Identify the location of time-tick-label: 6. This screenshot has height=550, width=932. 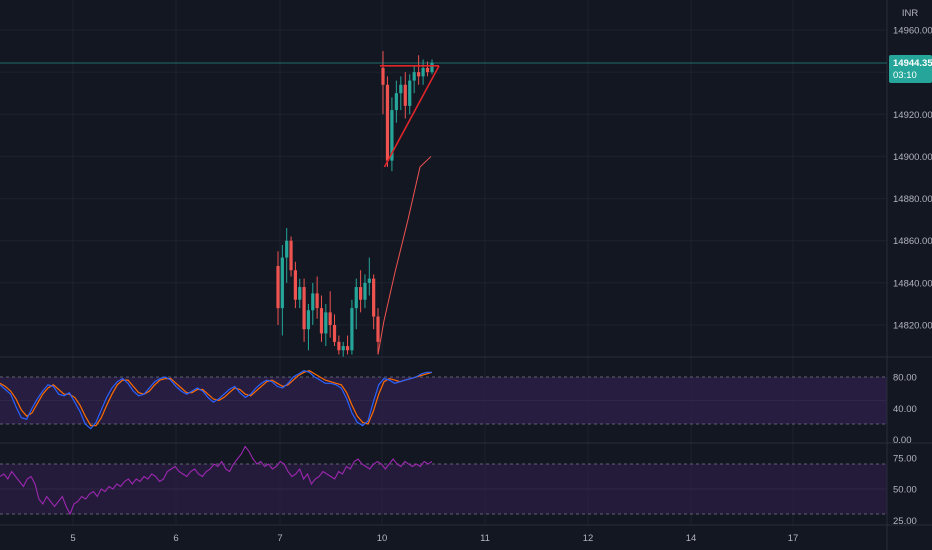
(175, 538).